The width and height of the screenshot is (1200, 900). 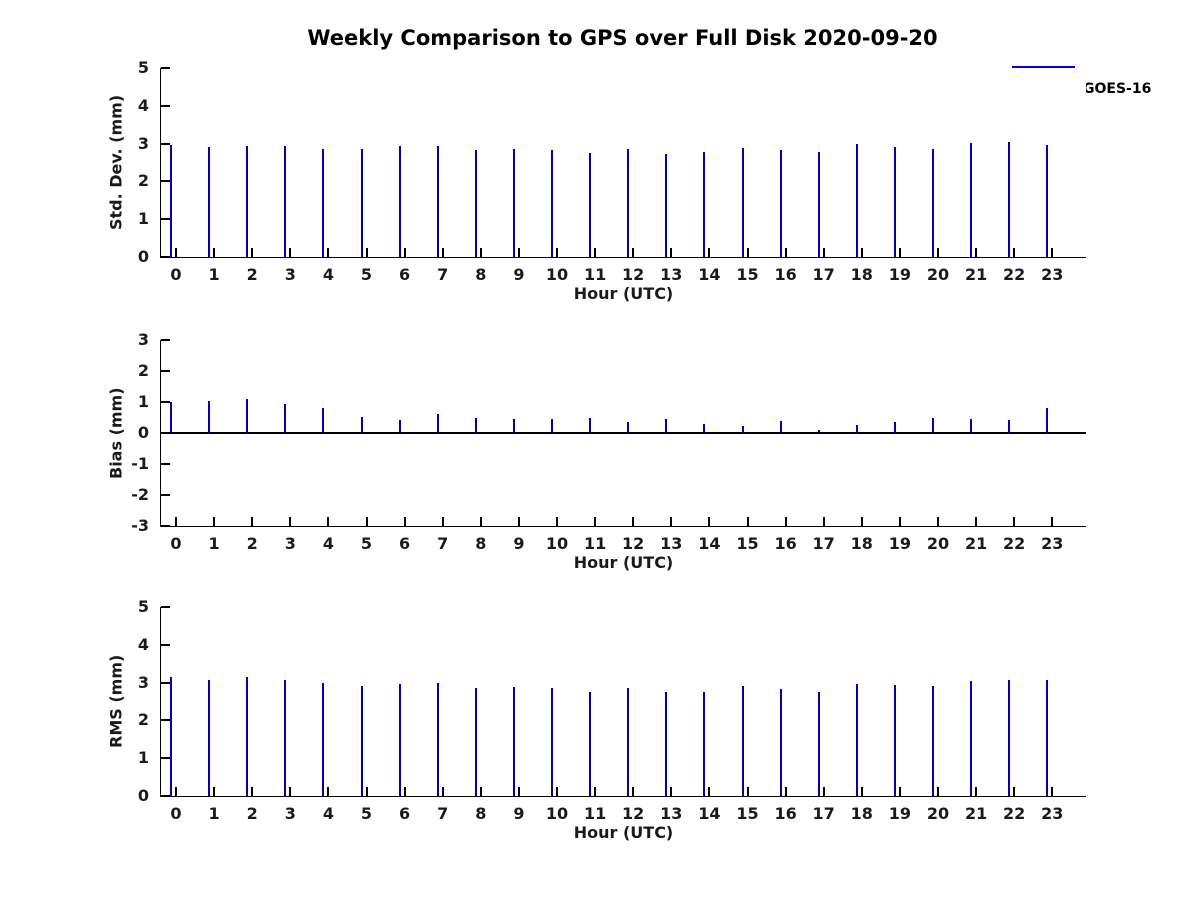 What do you see at coordinates (290, 274) in the screenshot?
I see `x-tick-label: 3` at bounding box center [290, 274].